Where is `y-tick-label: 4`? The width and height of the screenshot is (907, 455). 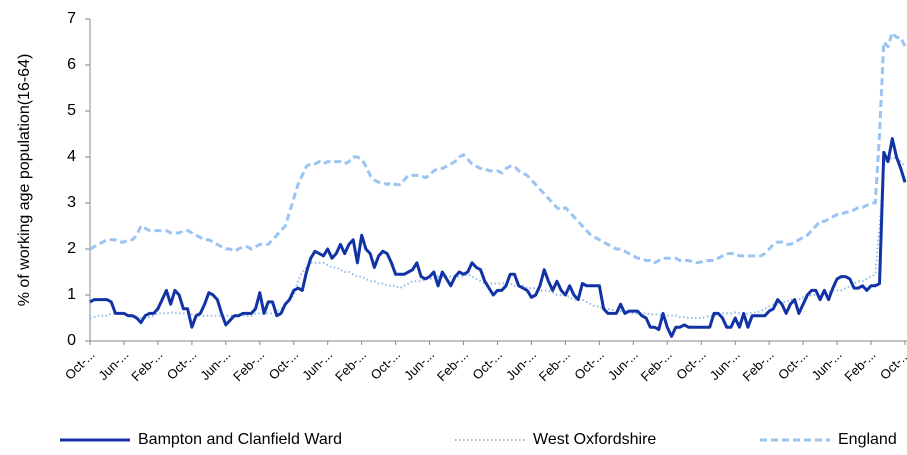 y-tick-label: 4 is located at coordinates (71, 156).